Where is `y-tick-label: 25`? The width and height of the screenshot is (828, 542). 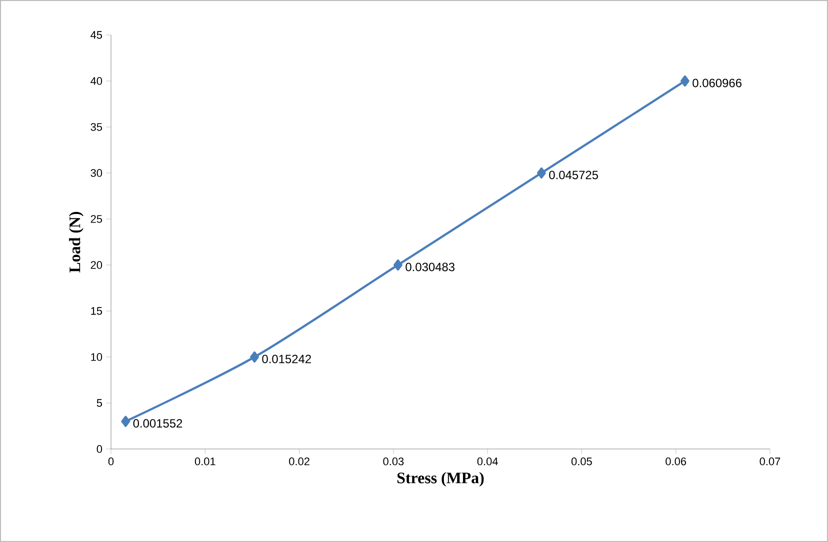
y-tick-label: 25 is located at coordinates (96, 219).